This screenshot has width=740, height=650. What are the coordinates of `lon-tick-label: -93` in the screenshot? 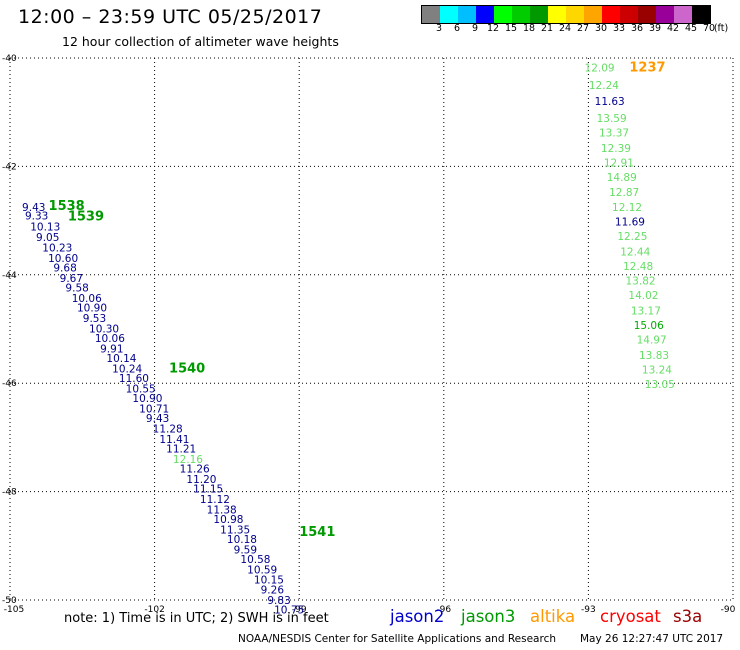 It's located at (588, 610).